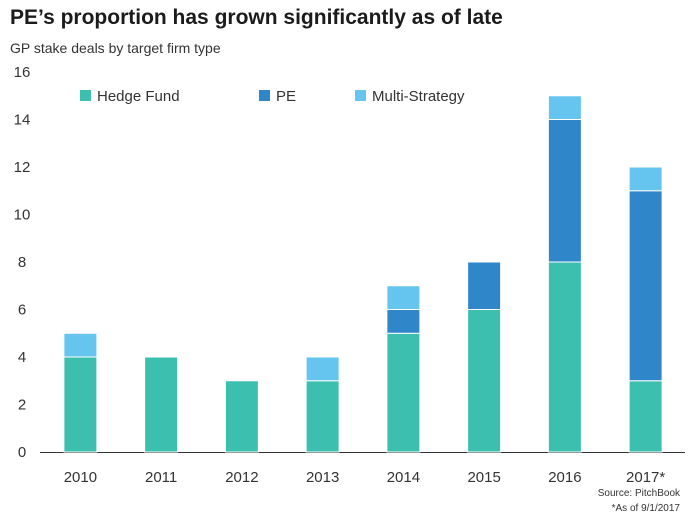 This screenshot has height=520, width=692. What do you see at coordinates (322, 477) in the screenshot?
I see `x-tick-label: 2013` at bounding box center [322, 477].